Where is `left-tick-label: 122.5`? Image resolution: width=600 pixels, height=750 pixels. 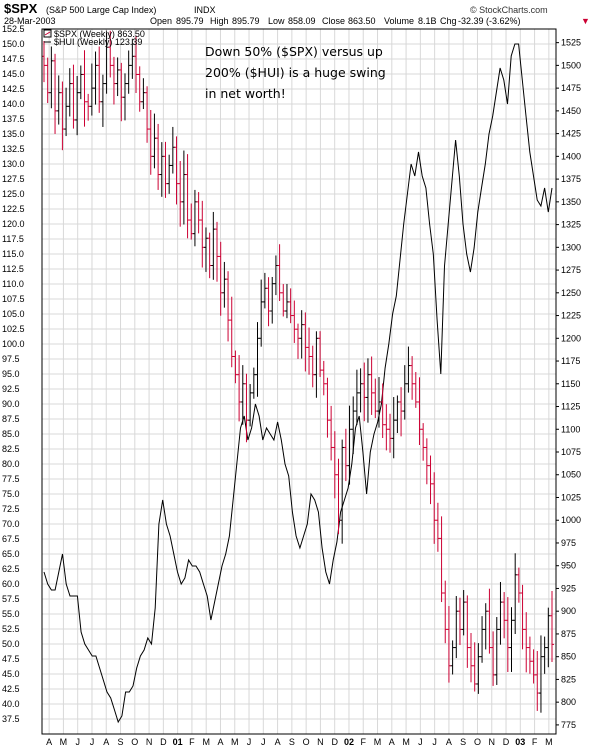 left-tick-label: 122.5 is located at coordinates (13, 209).